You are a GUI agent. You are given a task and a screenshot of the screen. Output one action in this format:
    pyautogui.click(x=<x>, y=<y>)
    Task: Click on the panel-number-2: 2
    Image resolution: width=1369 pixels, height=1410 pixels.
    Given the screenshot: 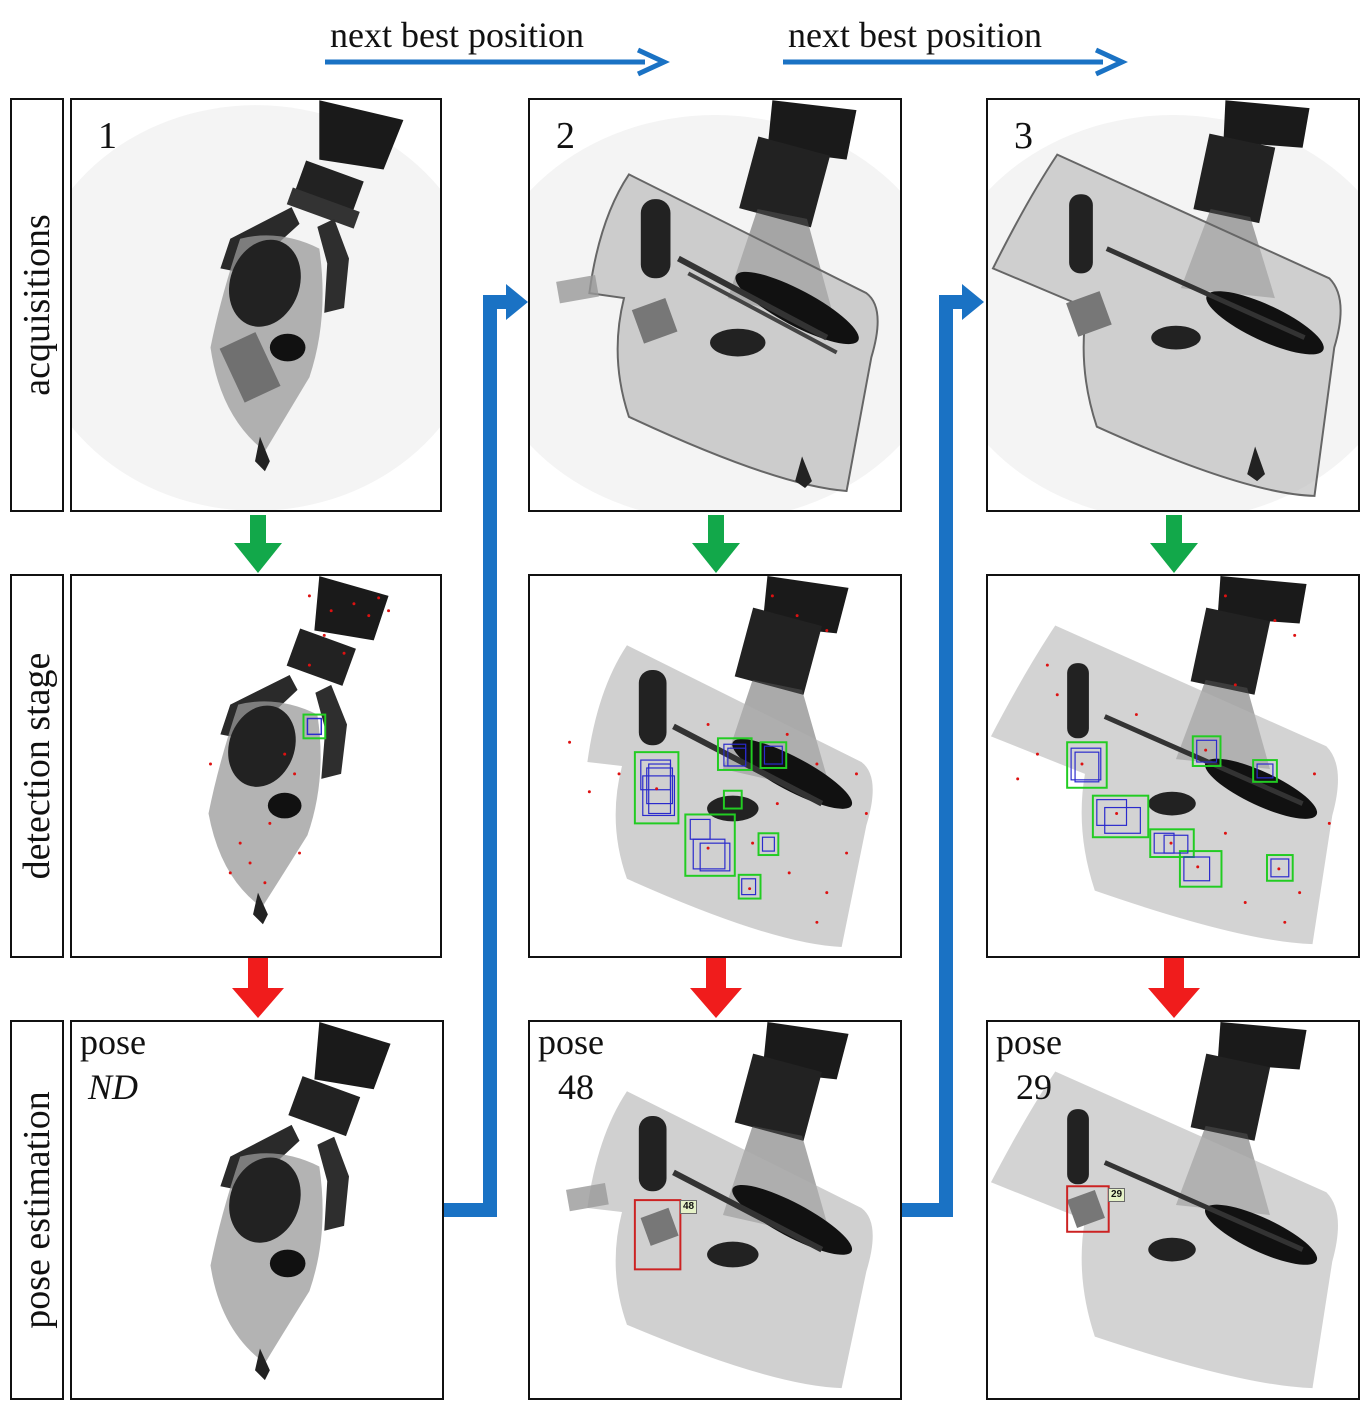 What is the action you would take?
    pyautogui.click(x=565, y=136)
    